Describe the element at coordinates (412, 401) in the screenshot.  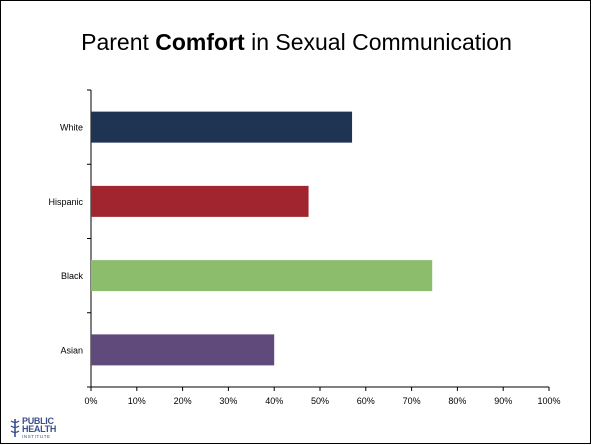
I see `x-tick-label: 70%` at that location.